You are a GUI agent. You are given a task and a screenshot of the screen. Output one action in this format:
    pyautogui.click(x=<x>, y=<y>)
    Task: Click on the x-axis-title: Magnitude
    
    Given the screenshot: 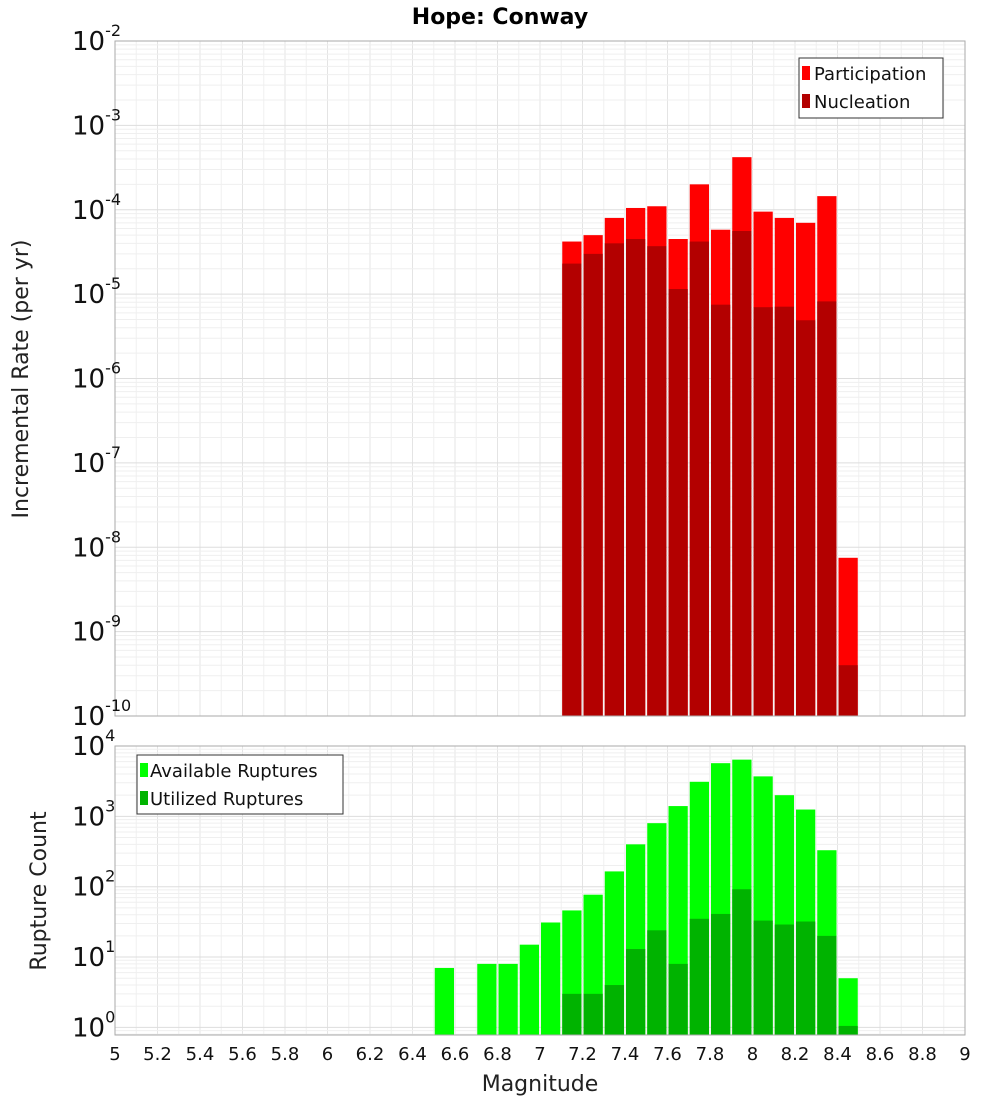 What is the action you would take?
    pyautogui.click(x=540, y=1084)
    